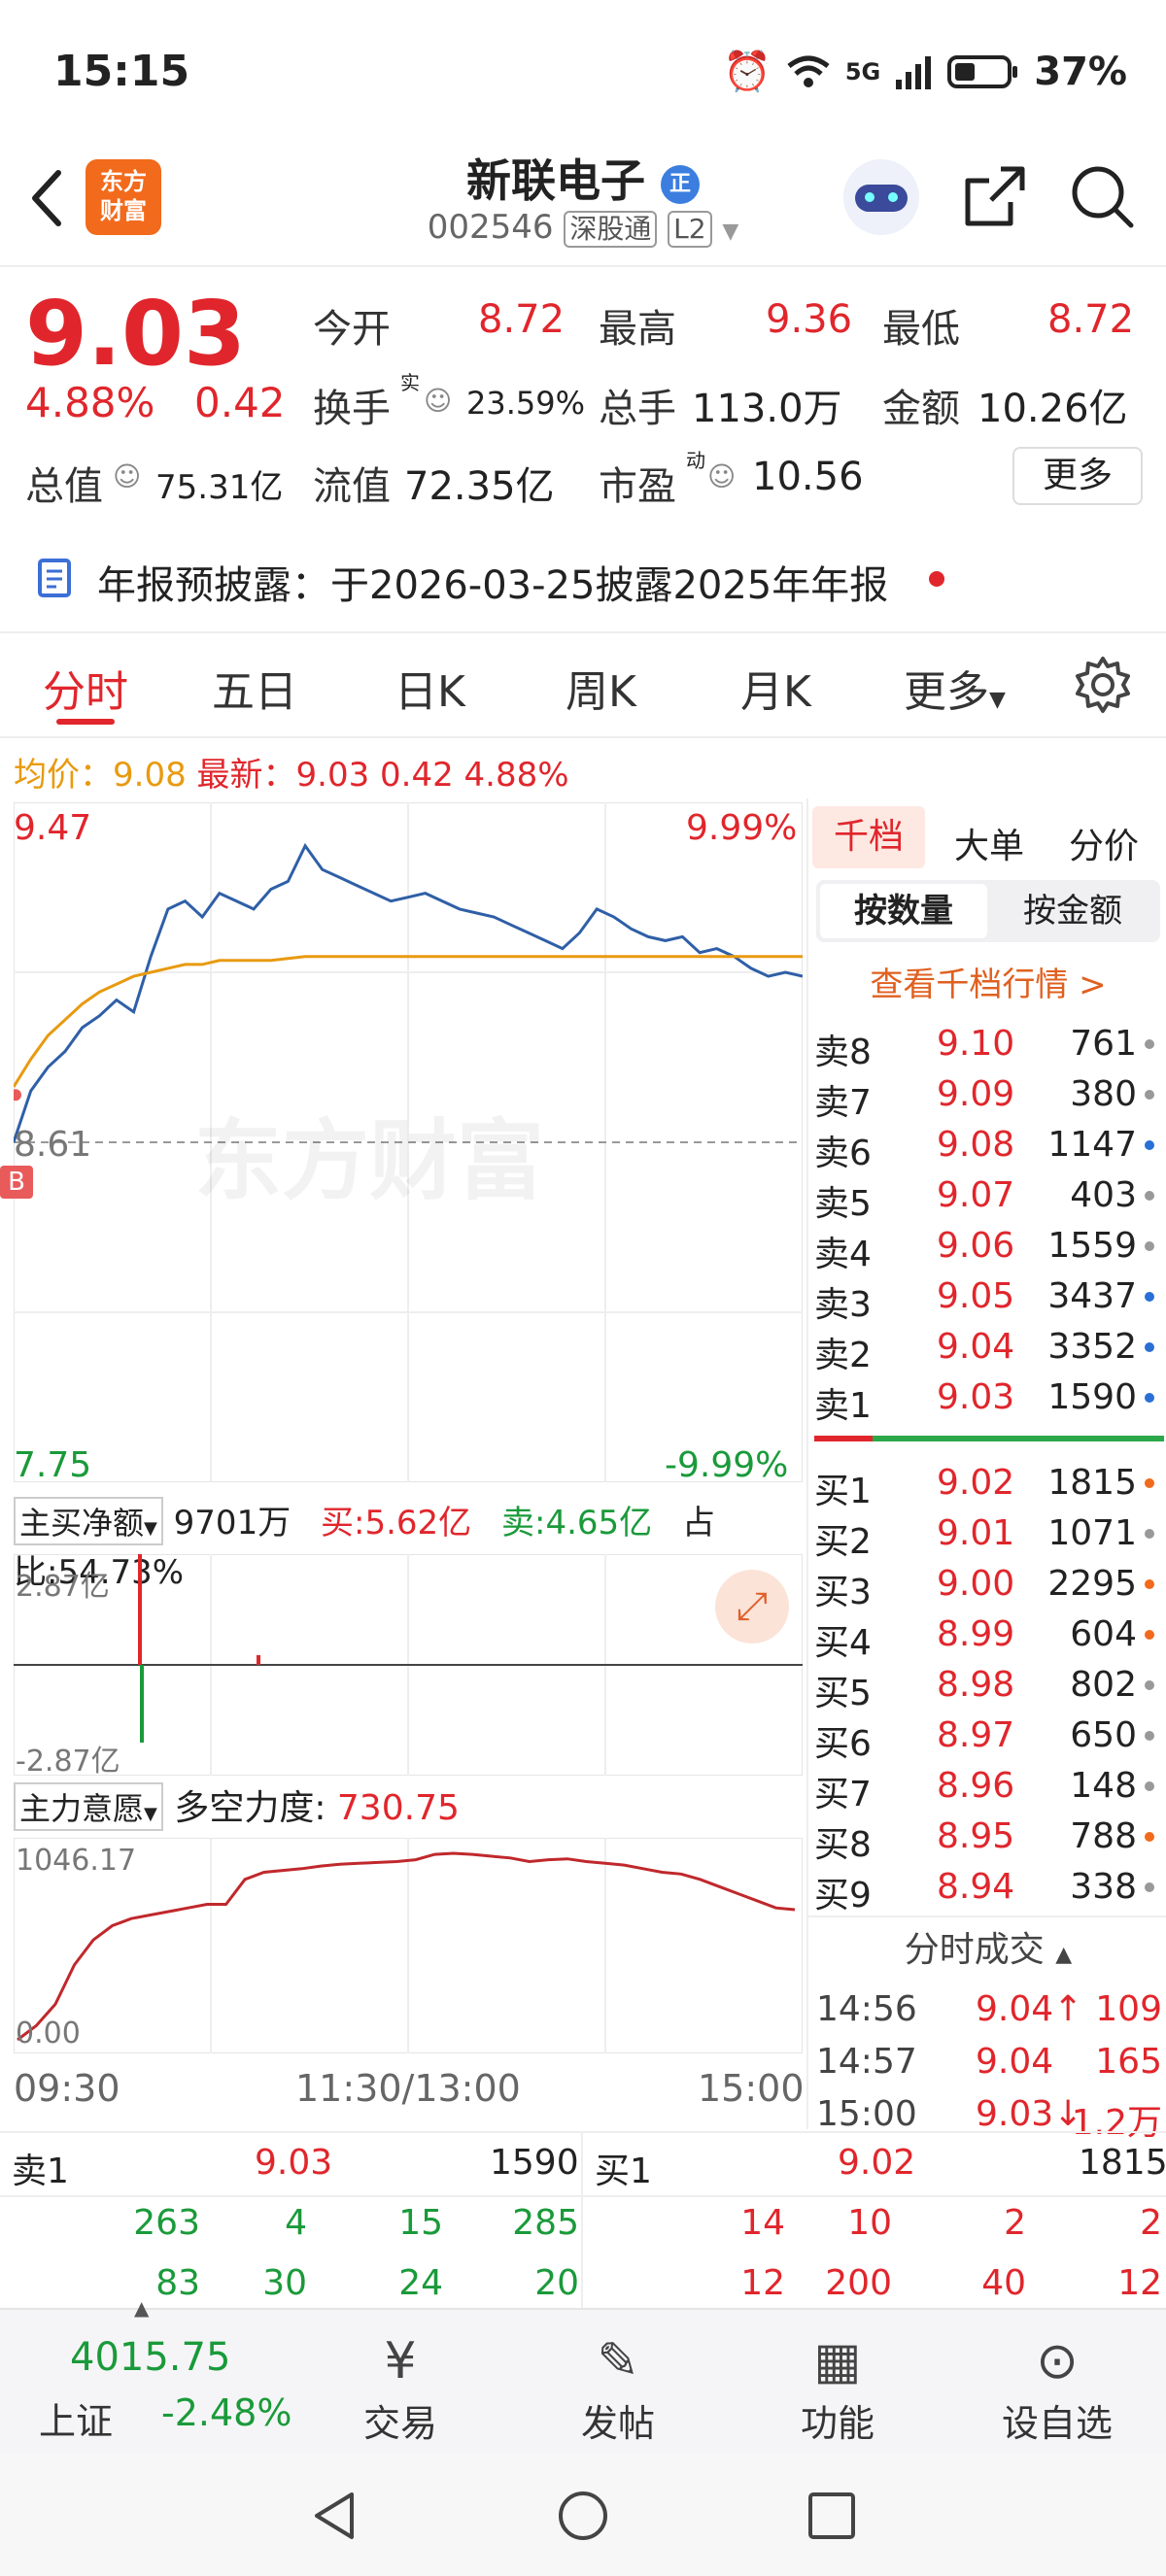 This screenshot has height=2576, width=1166. Describe the element at coordinates (843, 1542) in the screenshot. I see `order-label: 买2` at that location.